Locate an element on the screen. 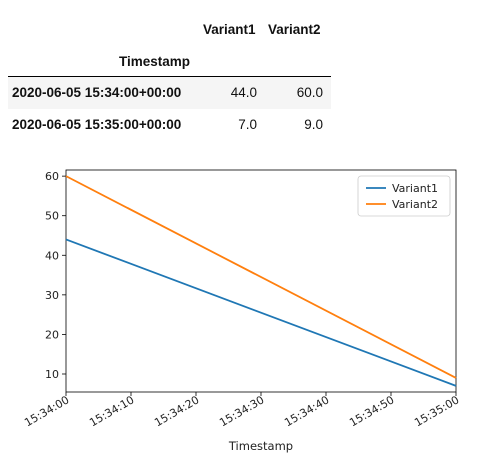 The width and height of the screenshot is (500, 465). x-axis-label: Timestamp is located at coordinates (260, 446).